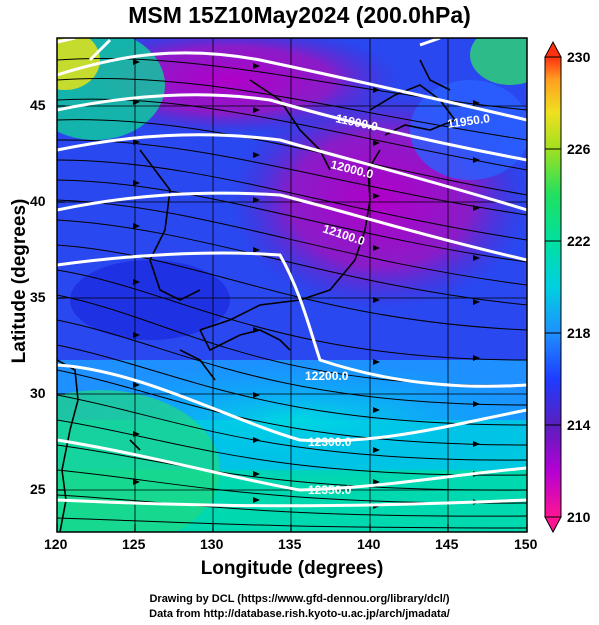  What do you see at coordinates (330, 490) in the screenshot?
I see `contour-label: 12350.0` at bounding box center [330, 490].